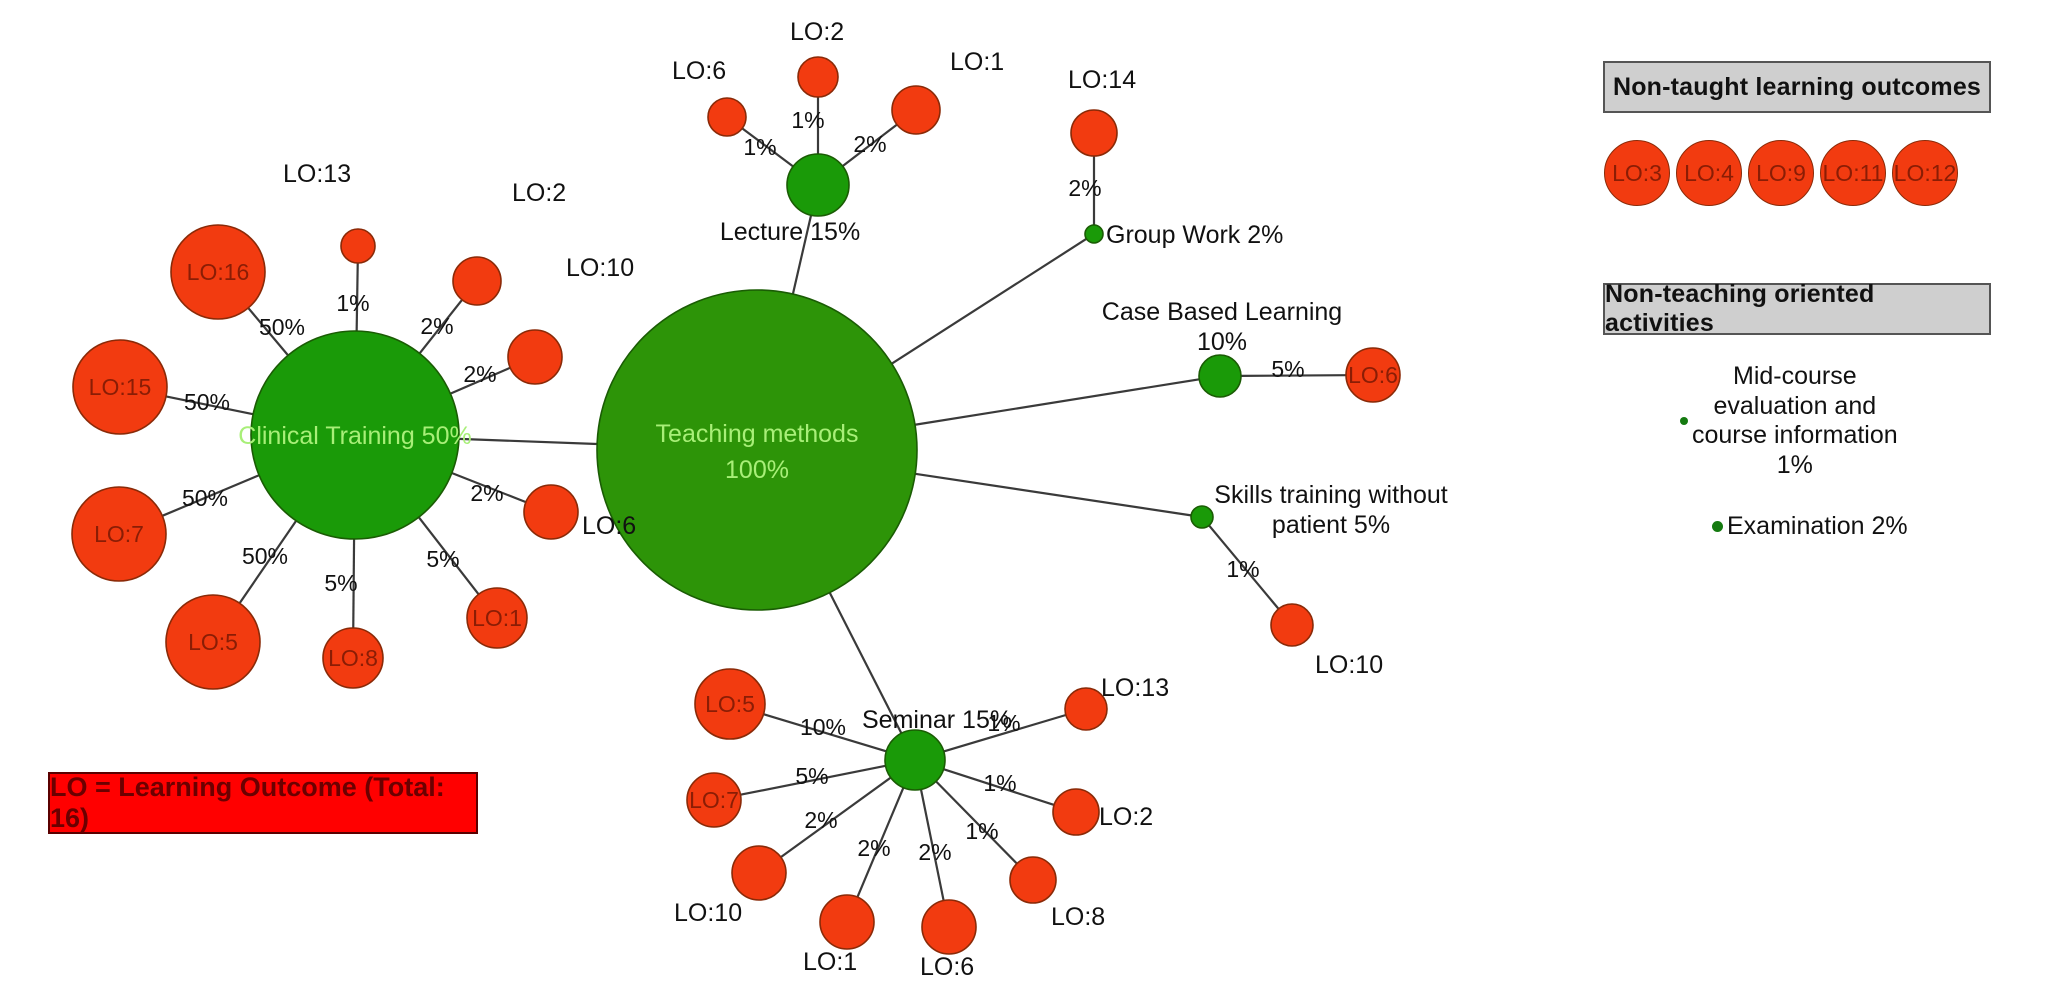 The width and height of the screenshot is (2059, 1001). What do you see at coordinates (528, 441) in the screenshot?
I see `edge-teaching-methods-to-clinical-training` at bounding box center [528, 441].